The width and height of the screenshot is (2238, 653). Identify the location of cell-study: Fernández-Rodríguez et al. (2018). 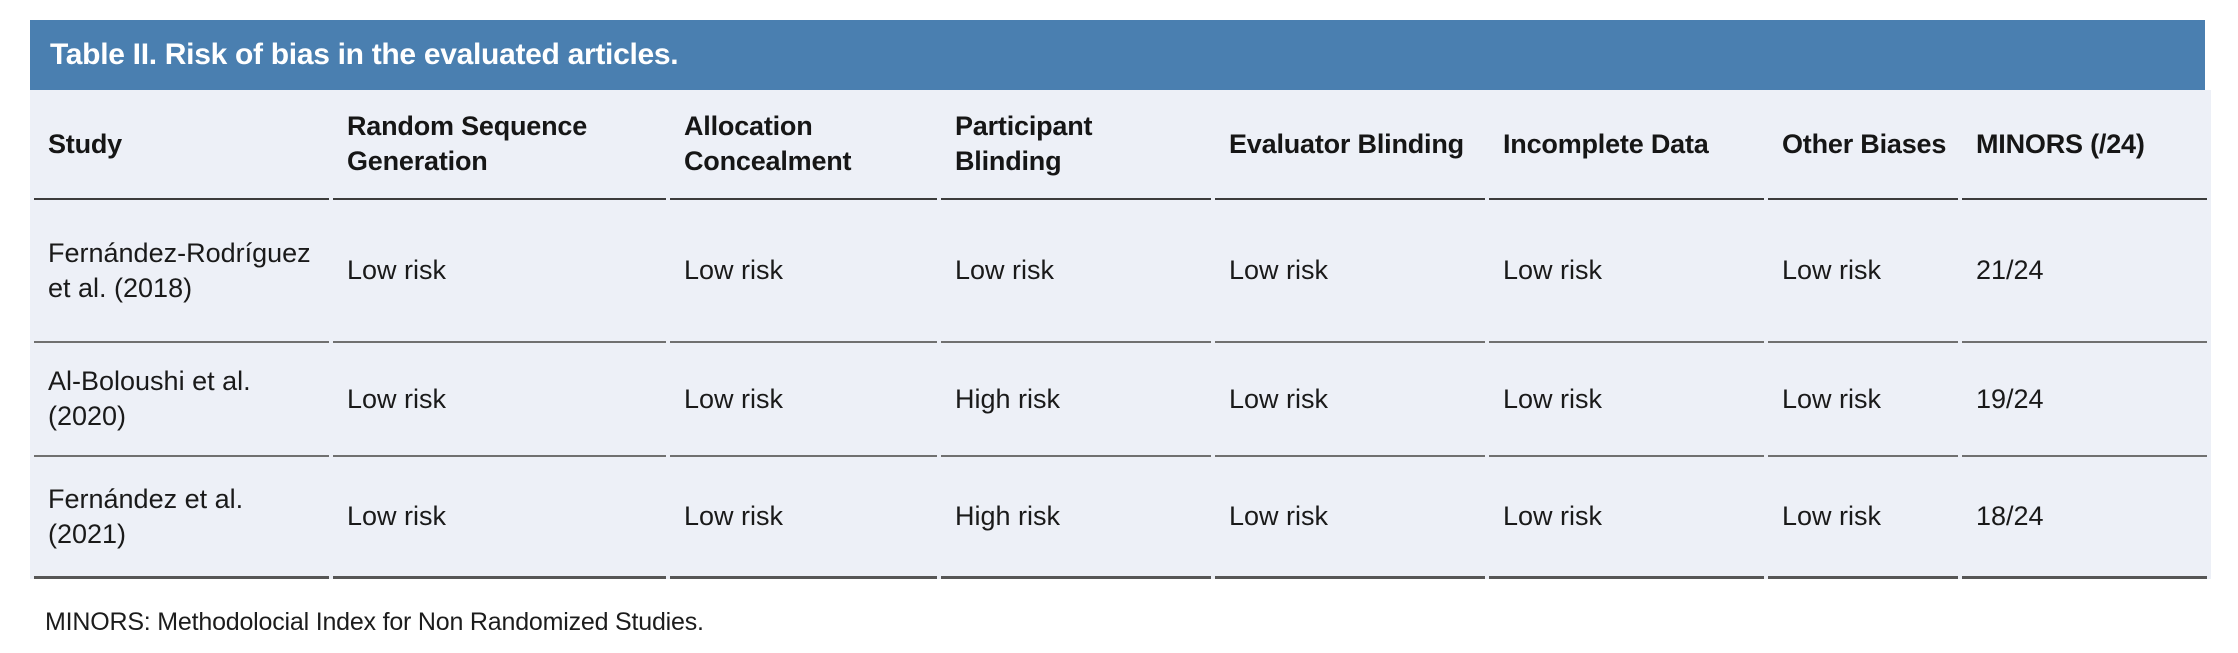
(181, 271).